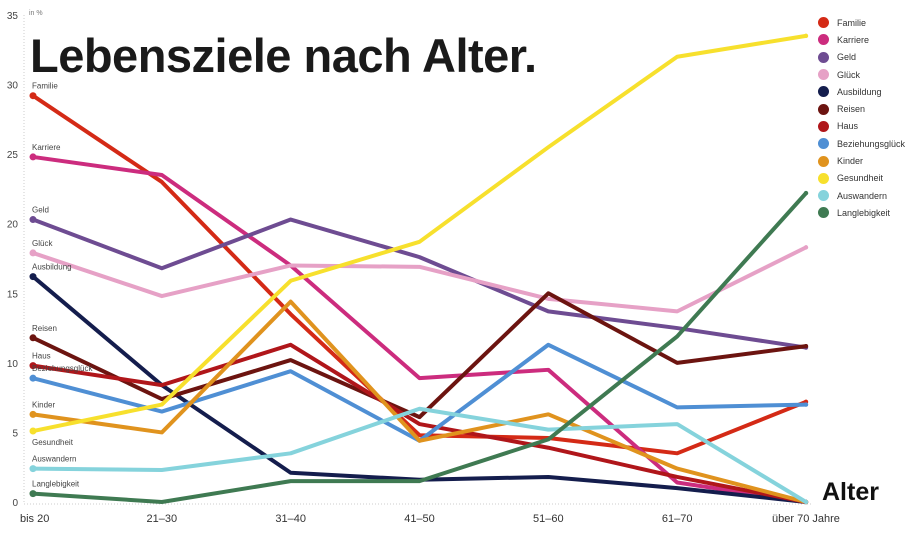 The image size is (915, 533). I want to click on series-start-label: Reisen, so click(44, 328).